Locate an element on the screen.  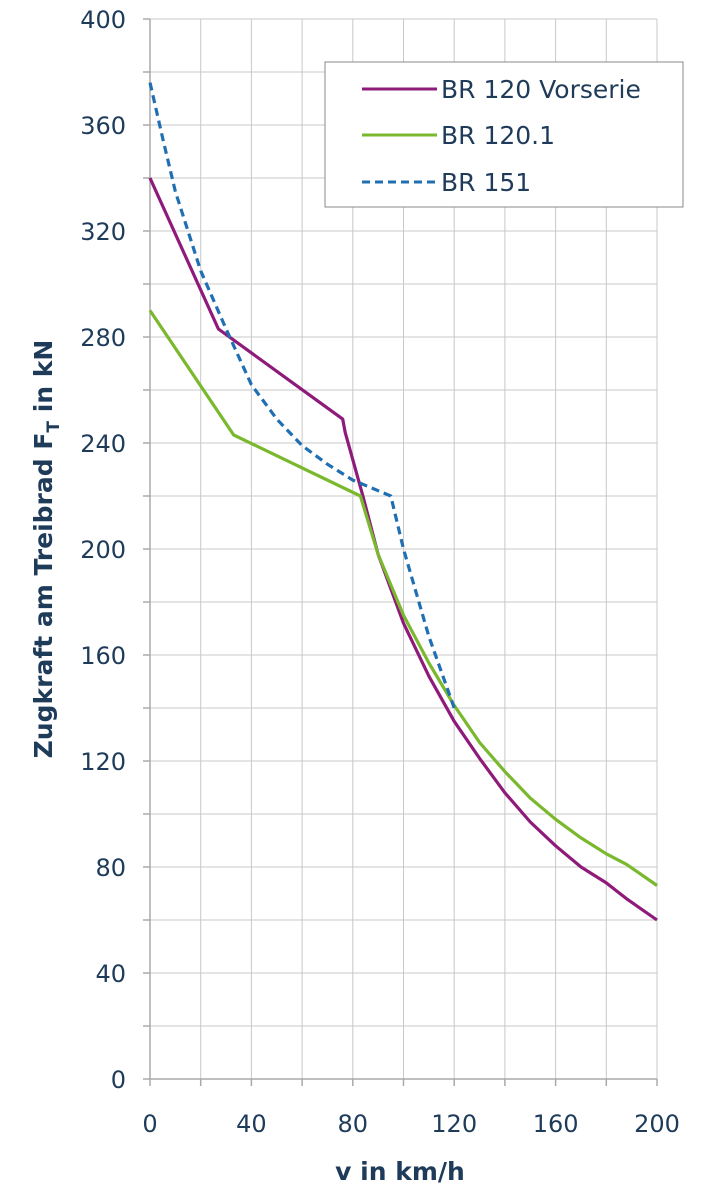
y-tick-label: 120 is located at coordinates (103, 762).